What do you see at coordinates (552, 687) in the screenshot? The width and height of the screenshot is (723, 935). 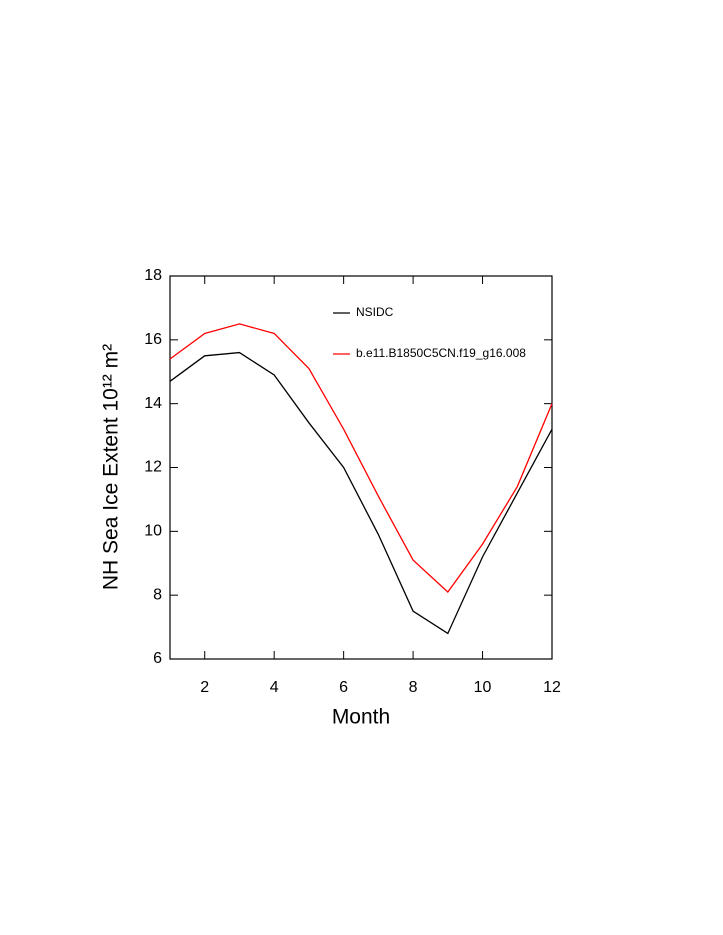 I see `x-tick-label: 12` at bounding box center [552, 687].